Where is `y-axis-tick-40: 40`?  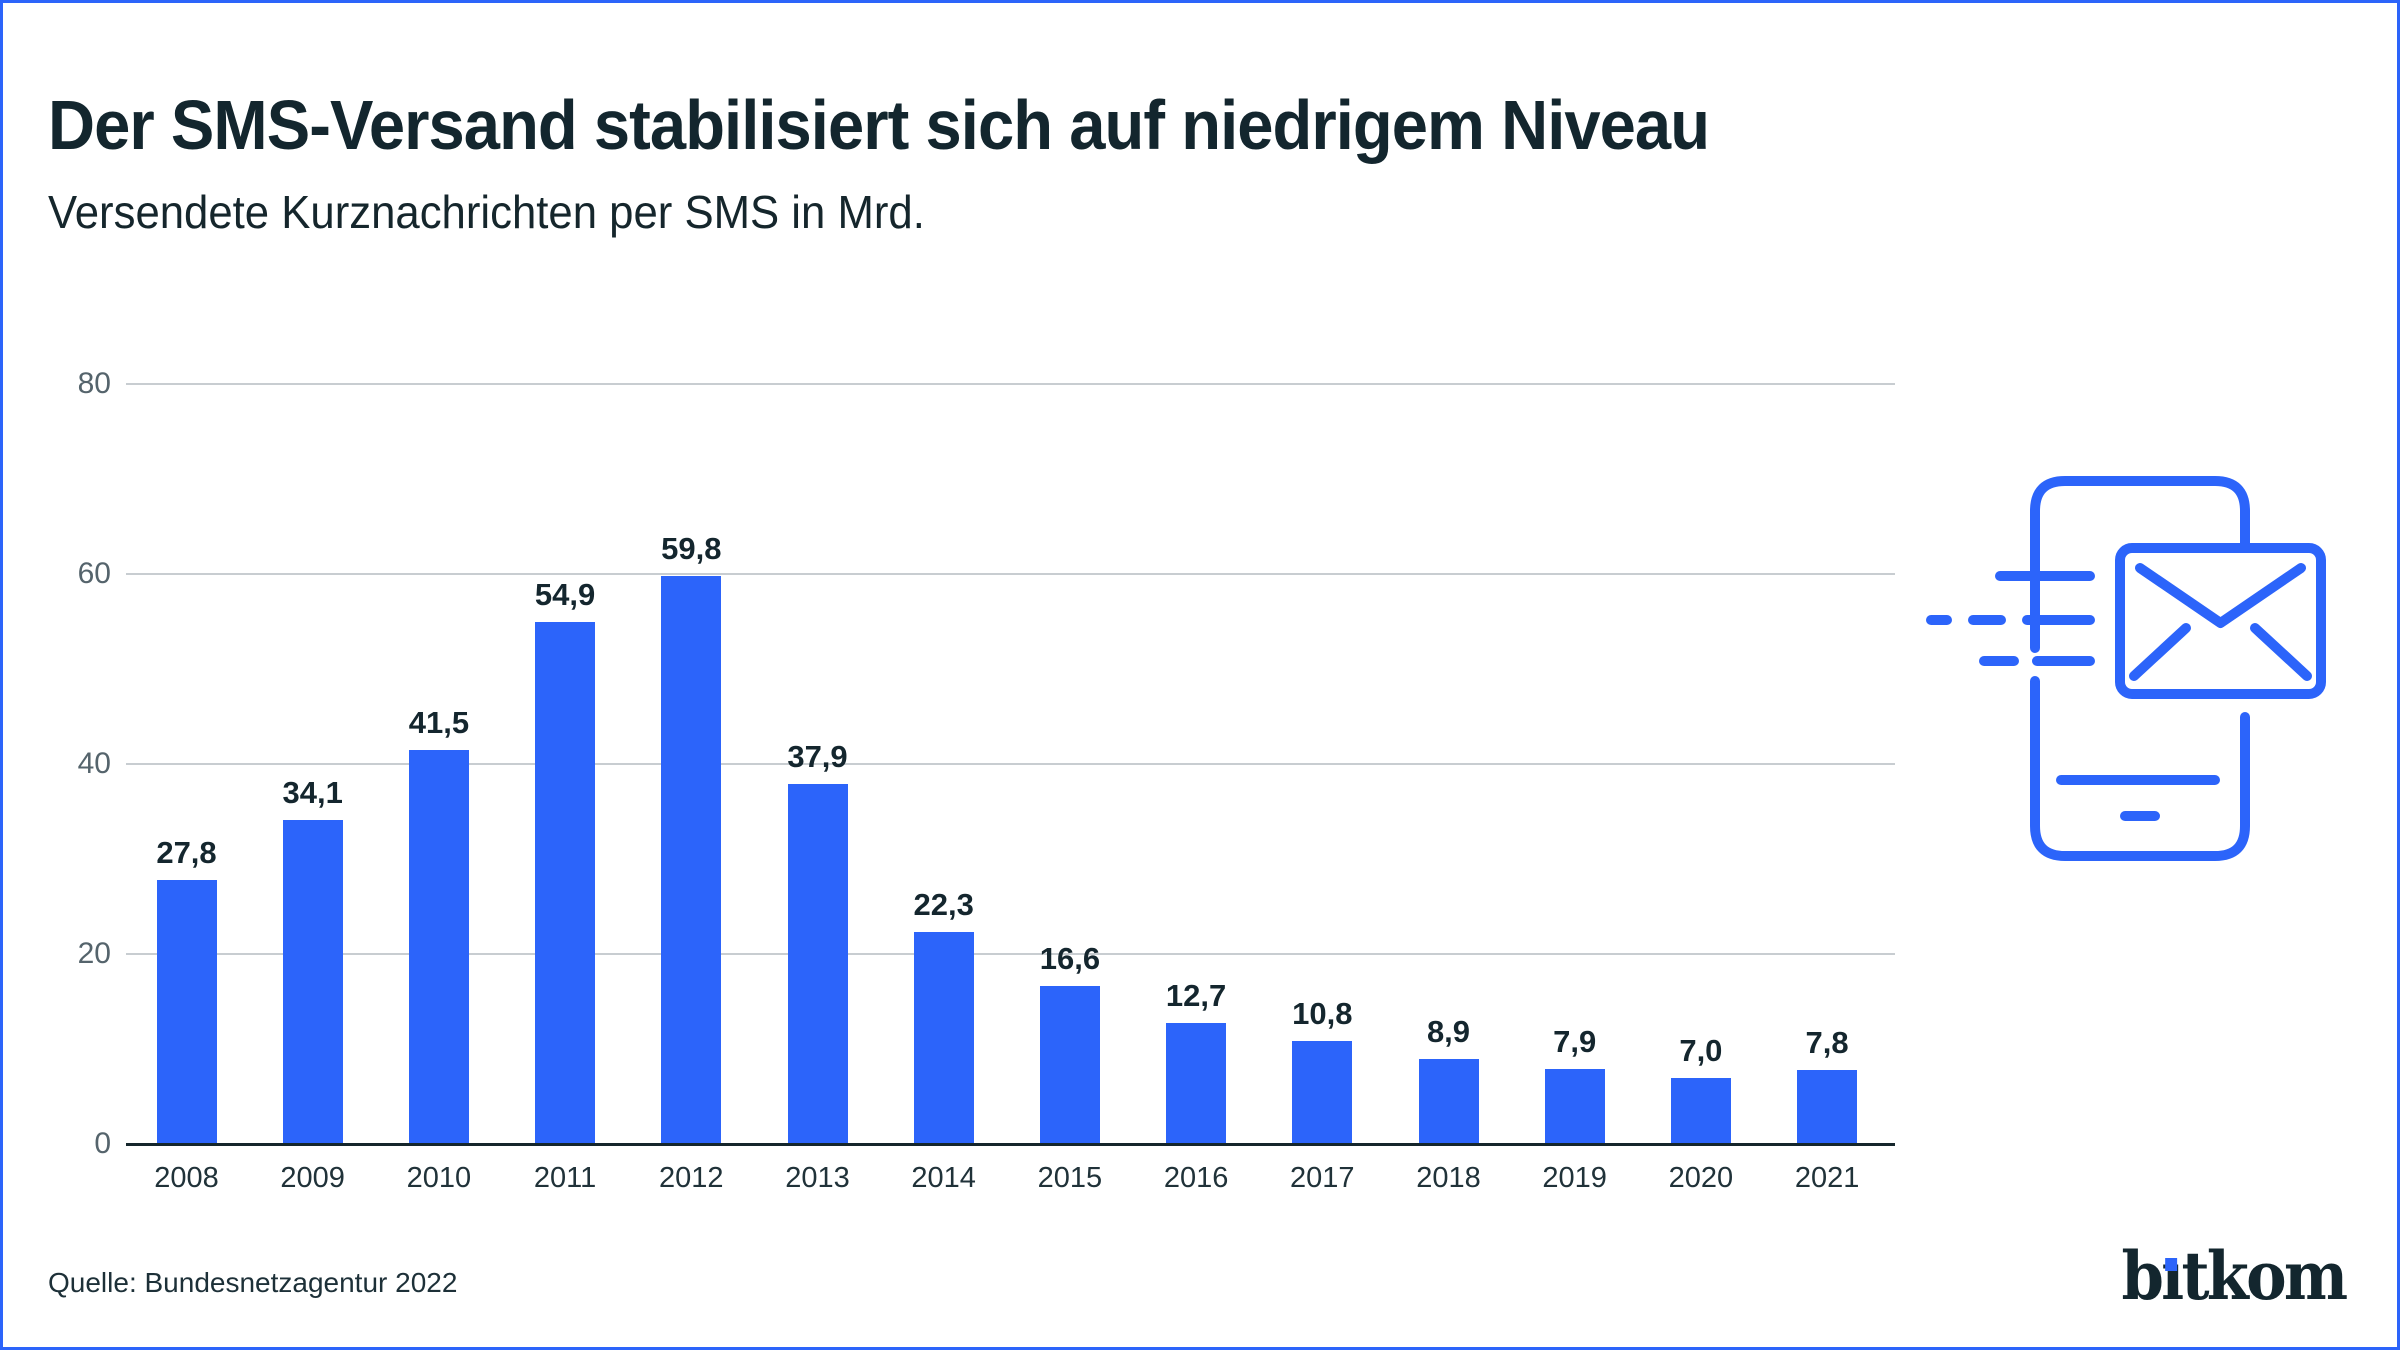 y-axis-tick-40: 40 is located at coordinates (94, 763).